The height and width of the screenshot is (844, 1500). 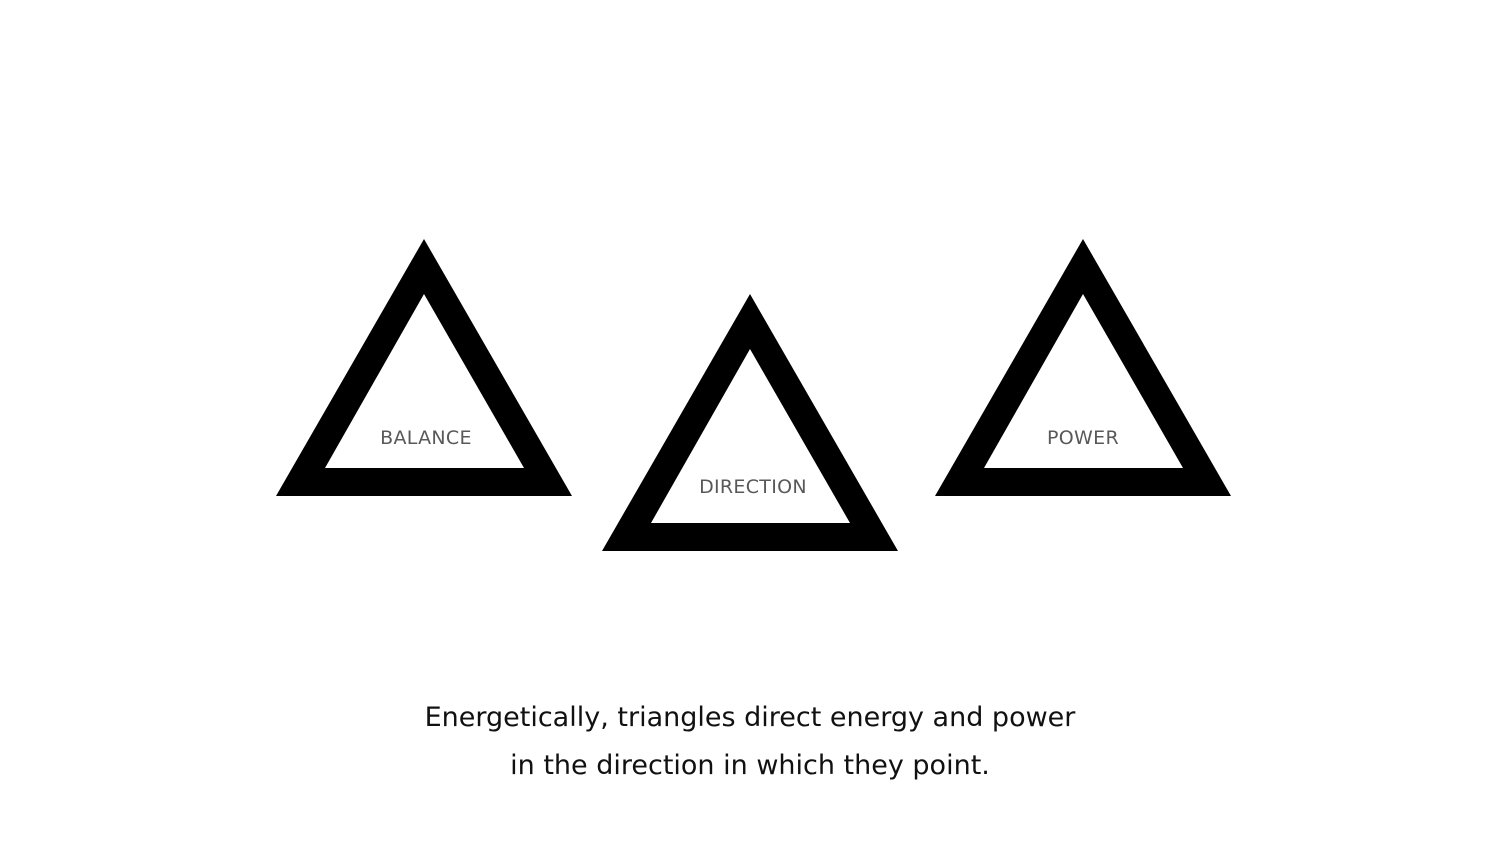 I want to click on triangle-power-label: POWER, so click(x=1083, y=438).